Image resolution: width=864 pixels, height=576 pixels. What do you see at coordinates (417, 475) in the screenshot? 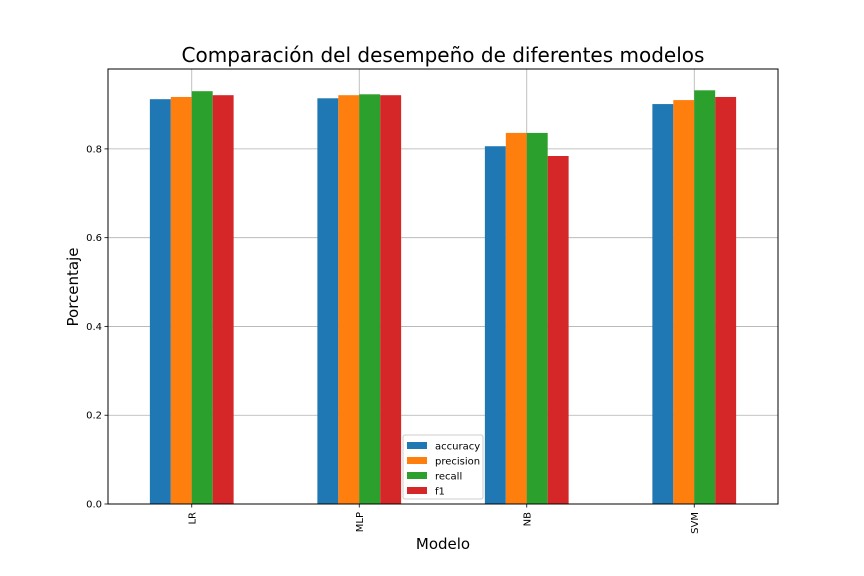
I see `legend-swatch-recall` at bounding box center [417, 475].